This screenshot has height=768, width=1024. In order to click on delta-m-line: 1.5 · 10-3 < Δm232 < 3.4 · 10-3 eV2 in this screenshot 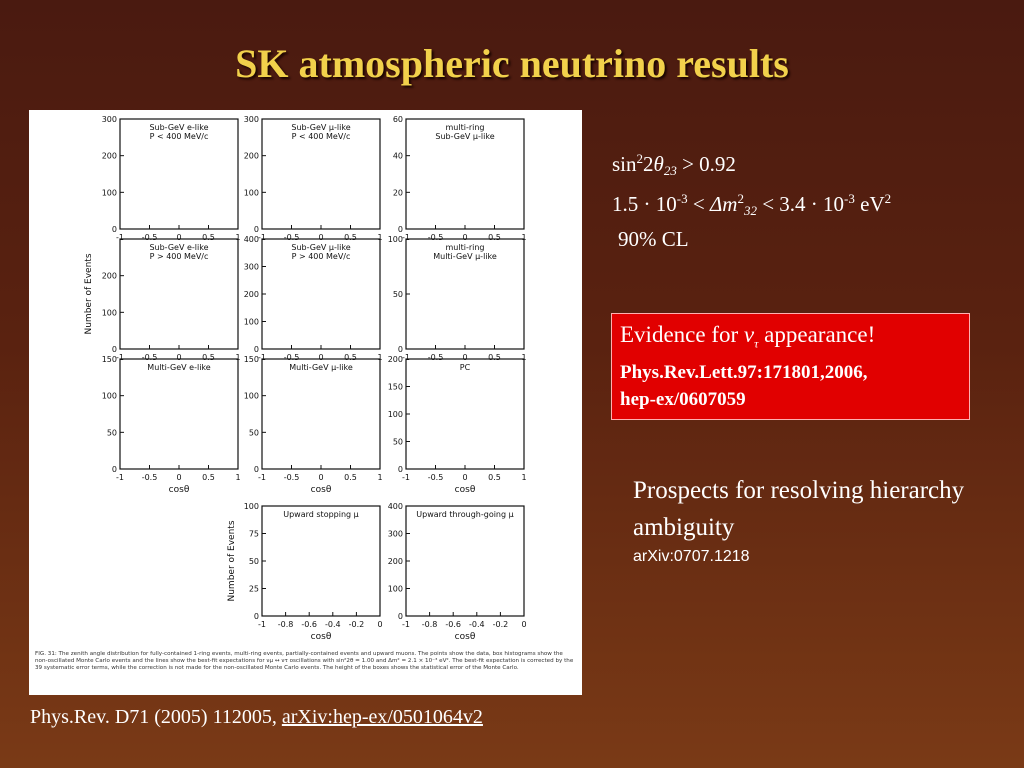, I will do `click(752, 204)`.